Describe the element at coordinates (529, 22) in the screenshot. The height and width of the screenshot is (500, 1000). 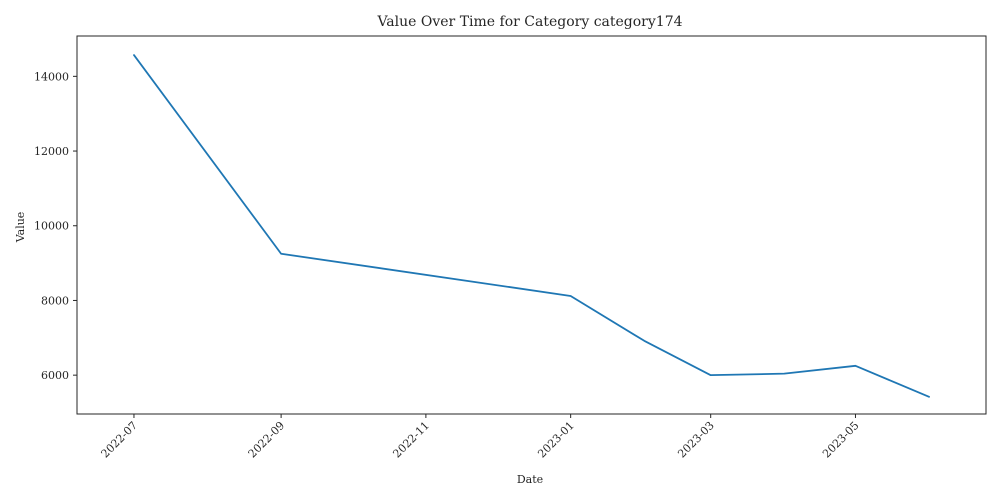
I see `chart-title: Value Over Time for Category category174` at that location.